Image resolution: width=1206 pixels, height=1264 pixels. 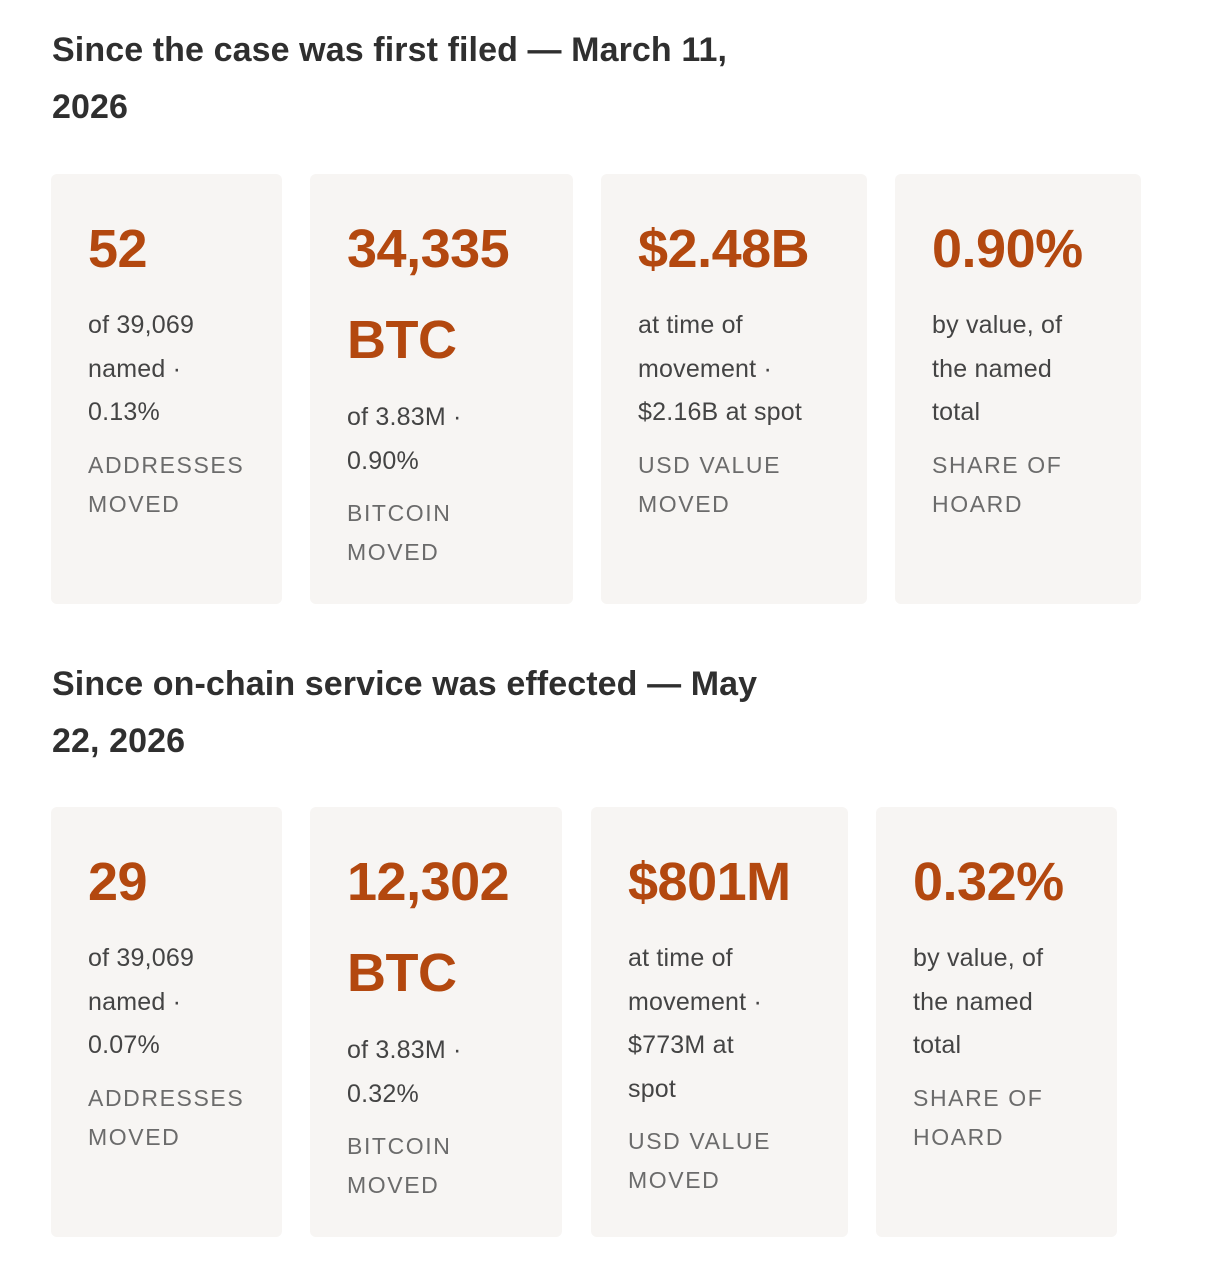 I want to click on stat-desc-line: 0.13%, so click(x=124, y=412).